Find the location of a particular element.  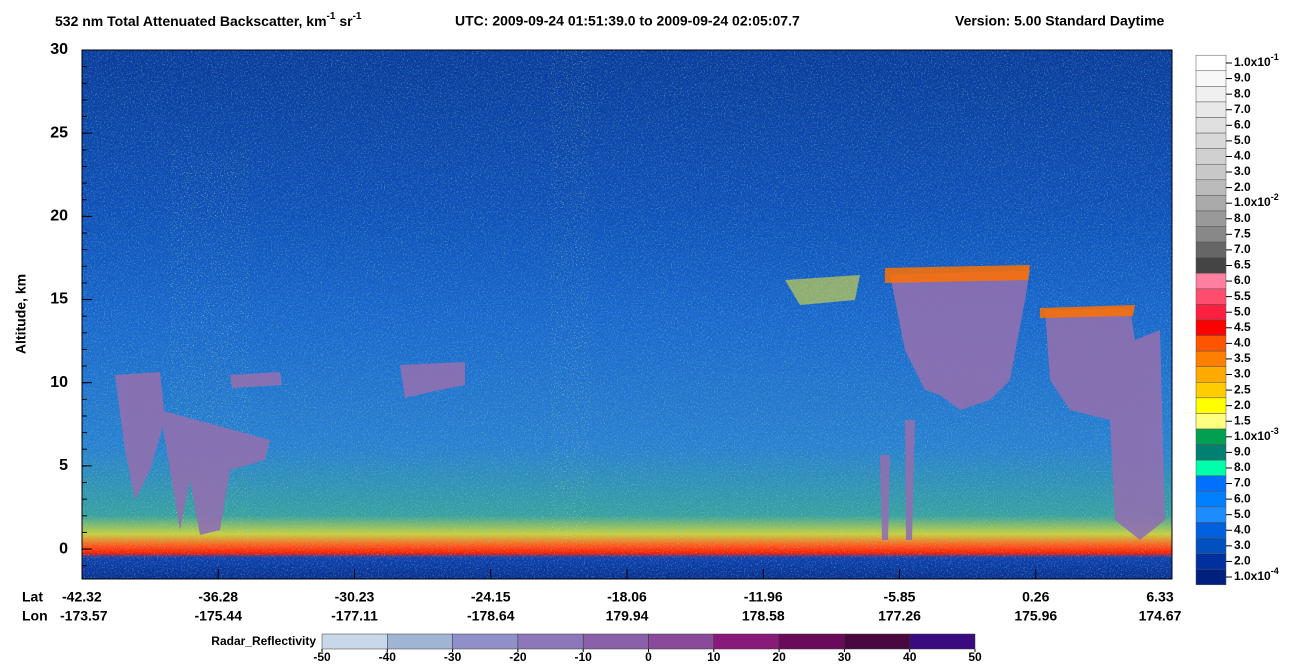

radar-tick-label: 10 is located at coordinates (714, 657).